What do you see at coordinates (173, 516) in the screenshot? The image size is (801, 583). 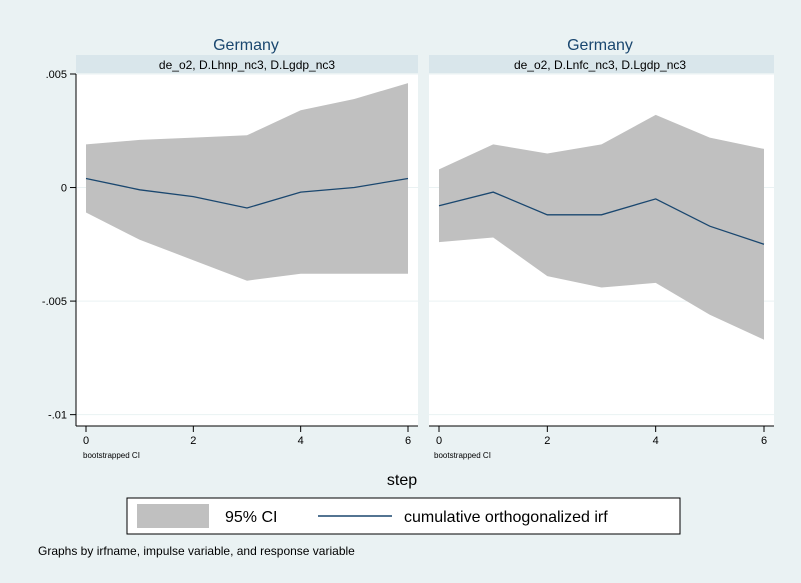 I see `legend-ci-swatch` at bounding box center [173, 516].